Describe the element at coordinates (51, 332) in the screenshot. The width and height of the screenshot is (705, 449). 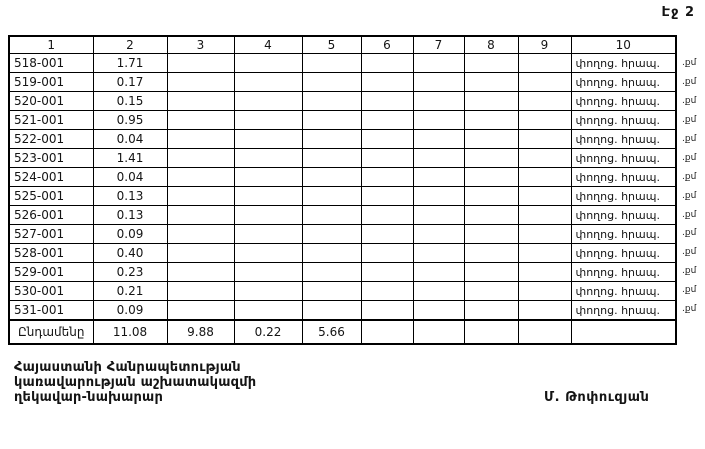
I see `total-label: Ընդամենը` at that location.